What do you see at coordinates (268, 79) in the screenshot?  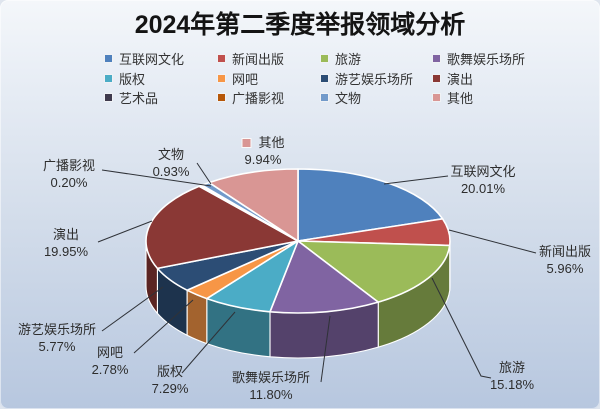 I see `legend-item-5: 网吧` at bounding box center [268, 79].